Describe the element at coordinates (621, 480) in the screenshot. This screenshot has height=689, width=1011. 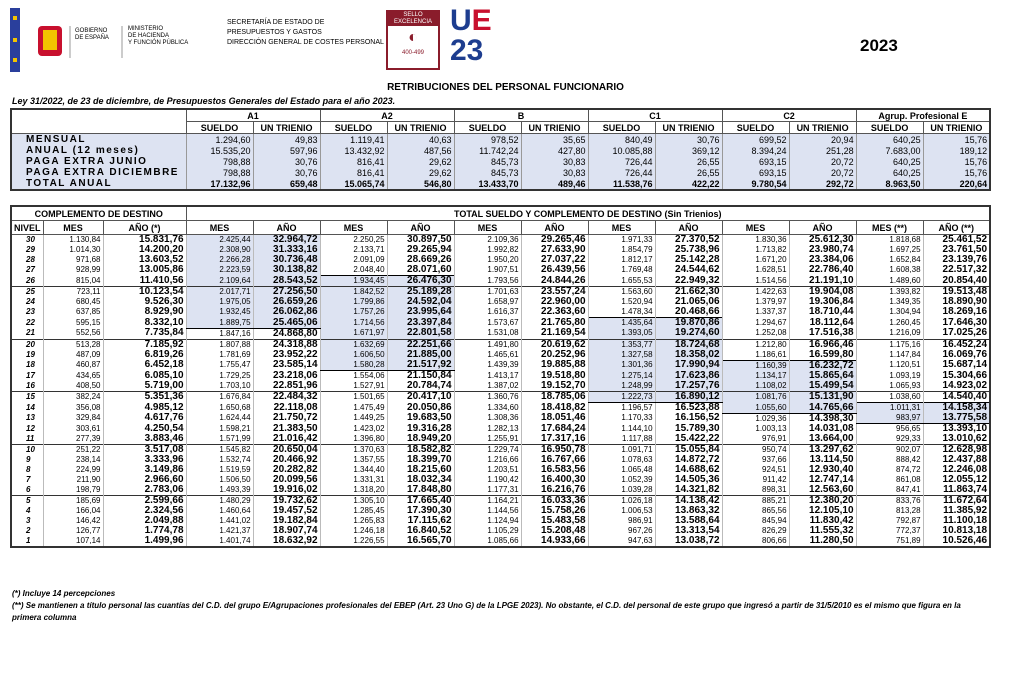
I see `amount: 1.052,39` at that location.